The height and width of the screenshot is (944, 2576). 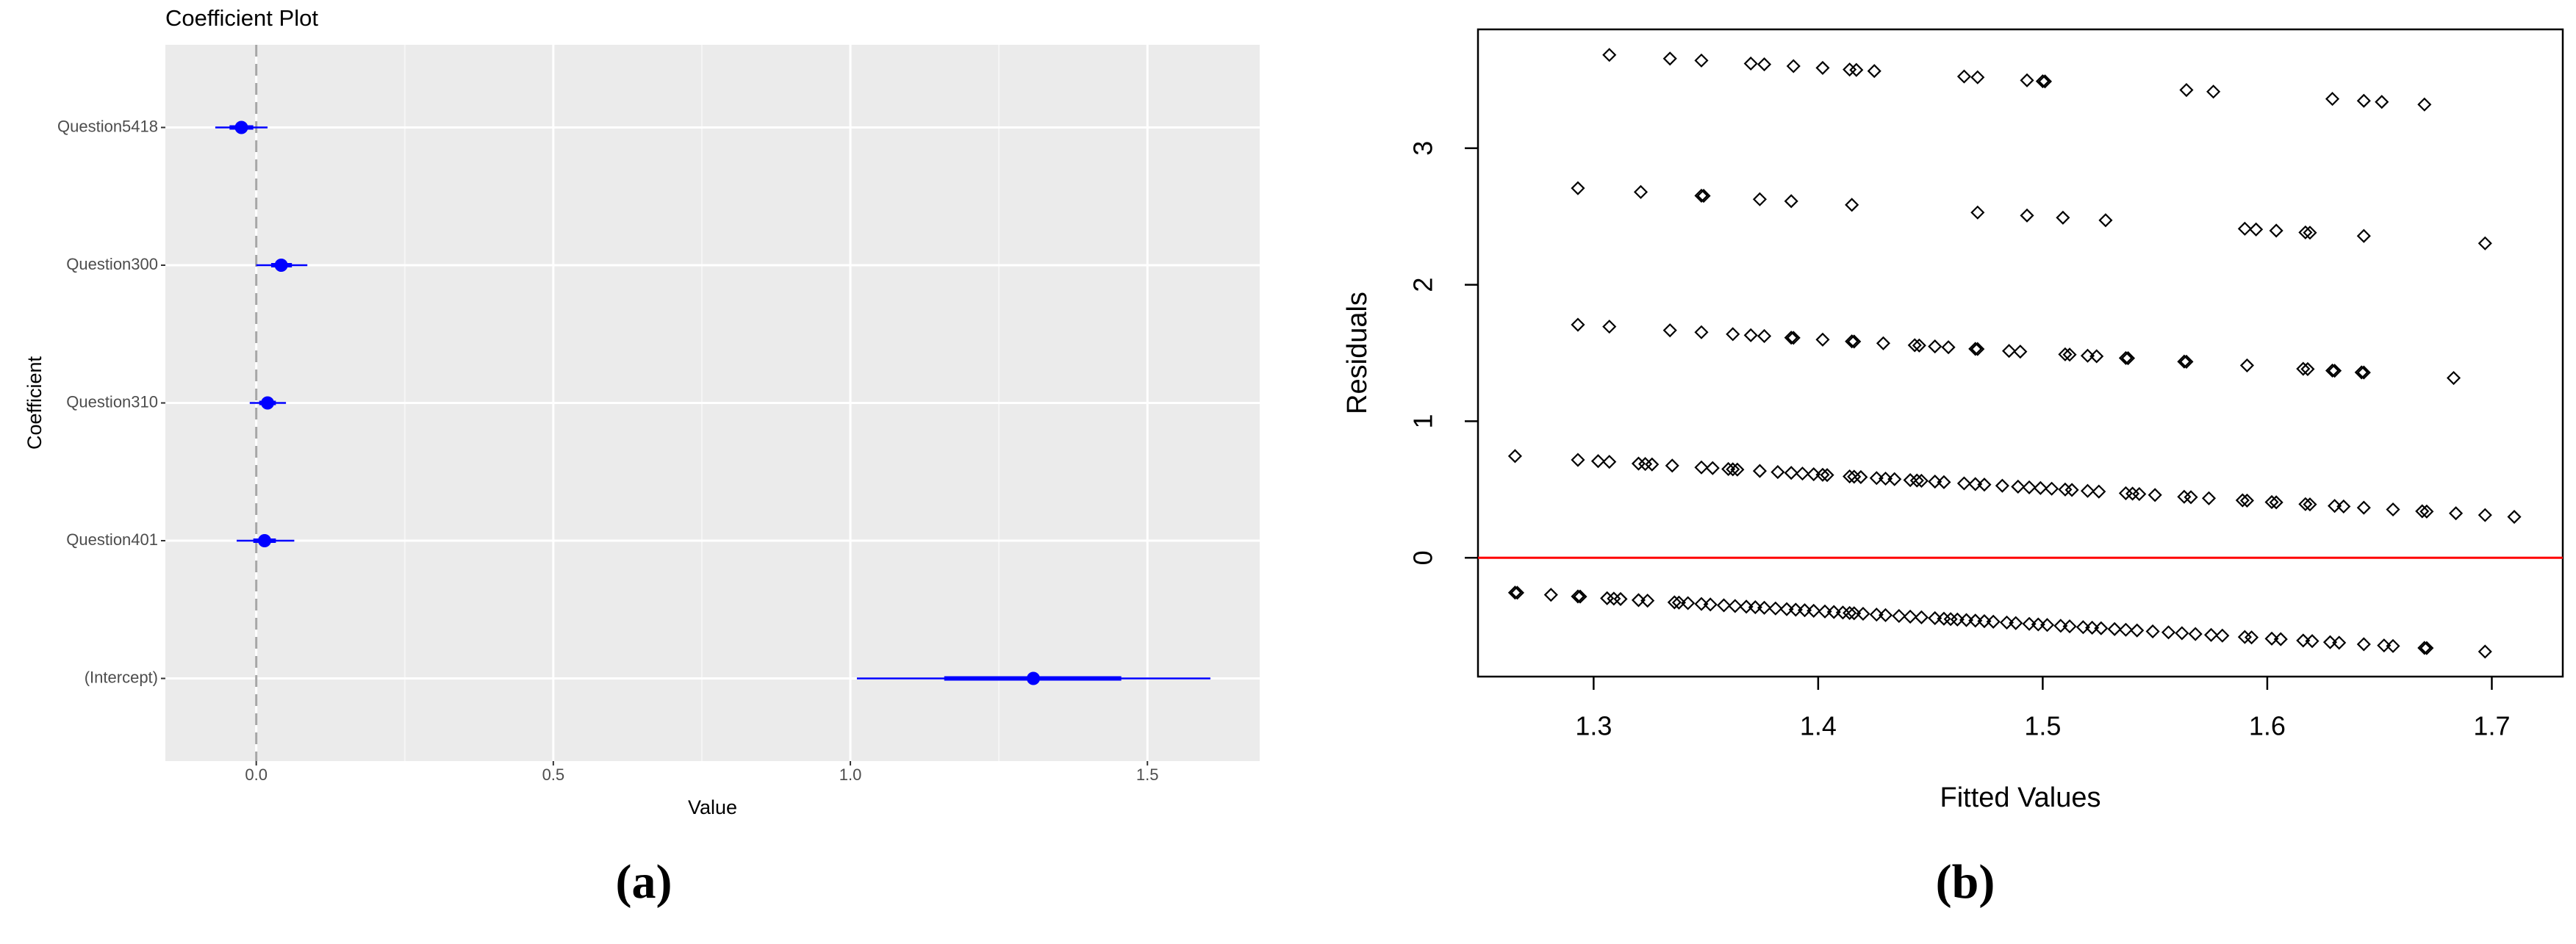 I want to click on x-tick-label: 0.0, so click(x=256, y=774).